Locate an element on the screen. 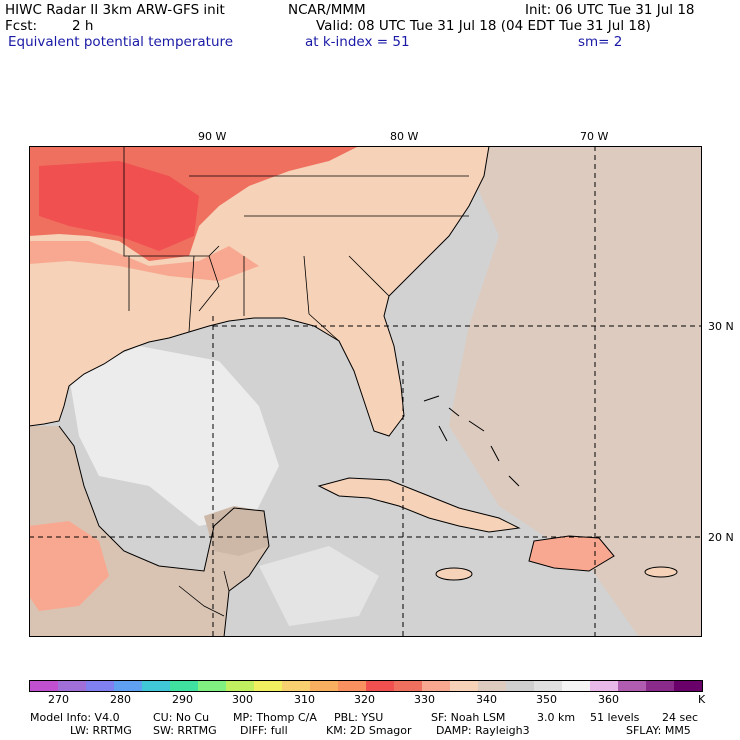 This screenshot has width=740, height=740. jamaica-coastline is located at coordinates (454, 574).